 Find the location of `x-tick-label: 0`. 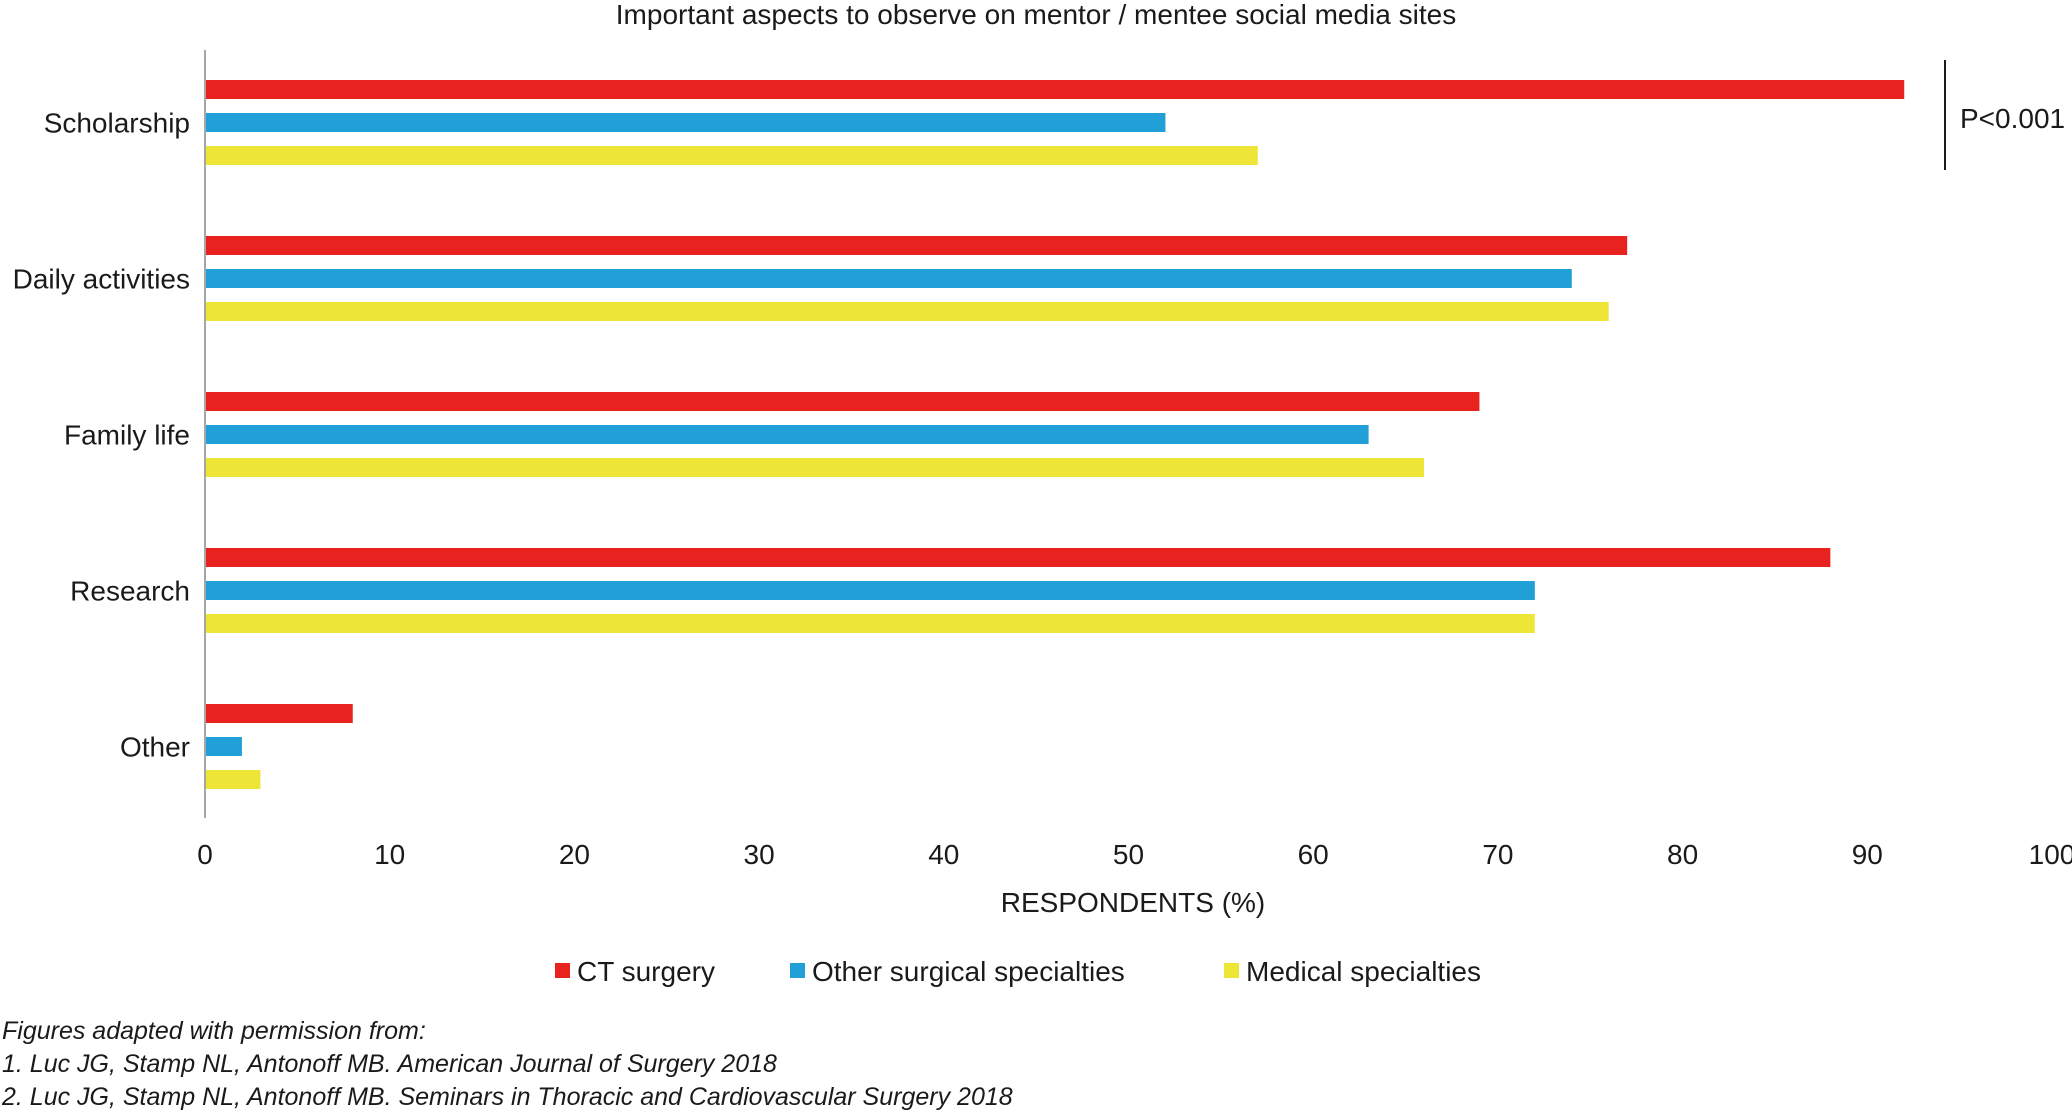

x-tick-label: 0 is located at coordinates (205, 854).